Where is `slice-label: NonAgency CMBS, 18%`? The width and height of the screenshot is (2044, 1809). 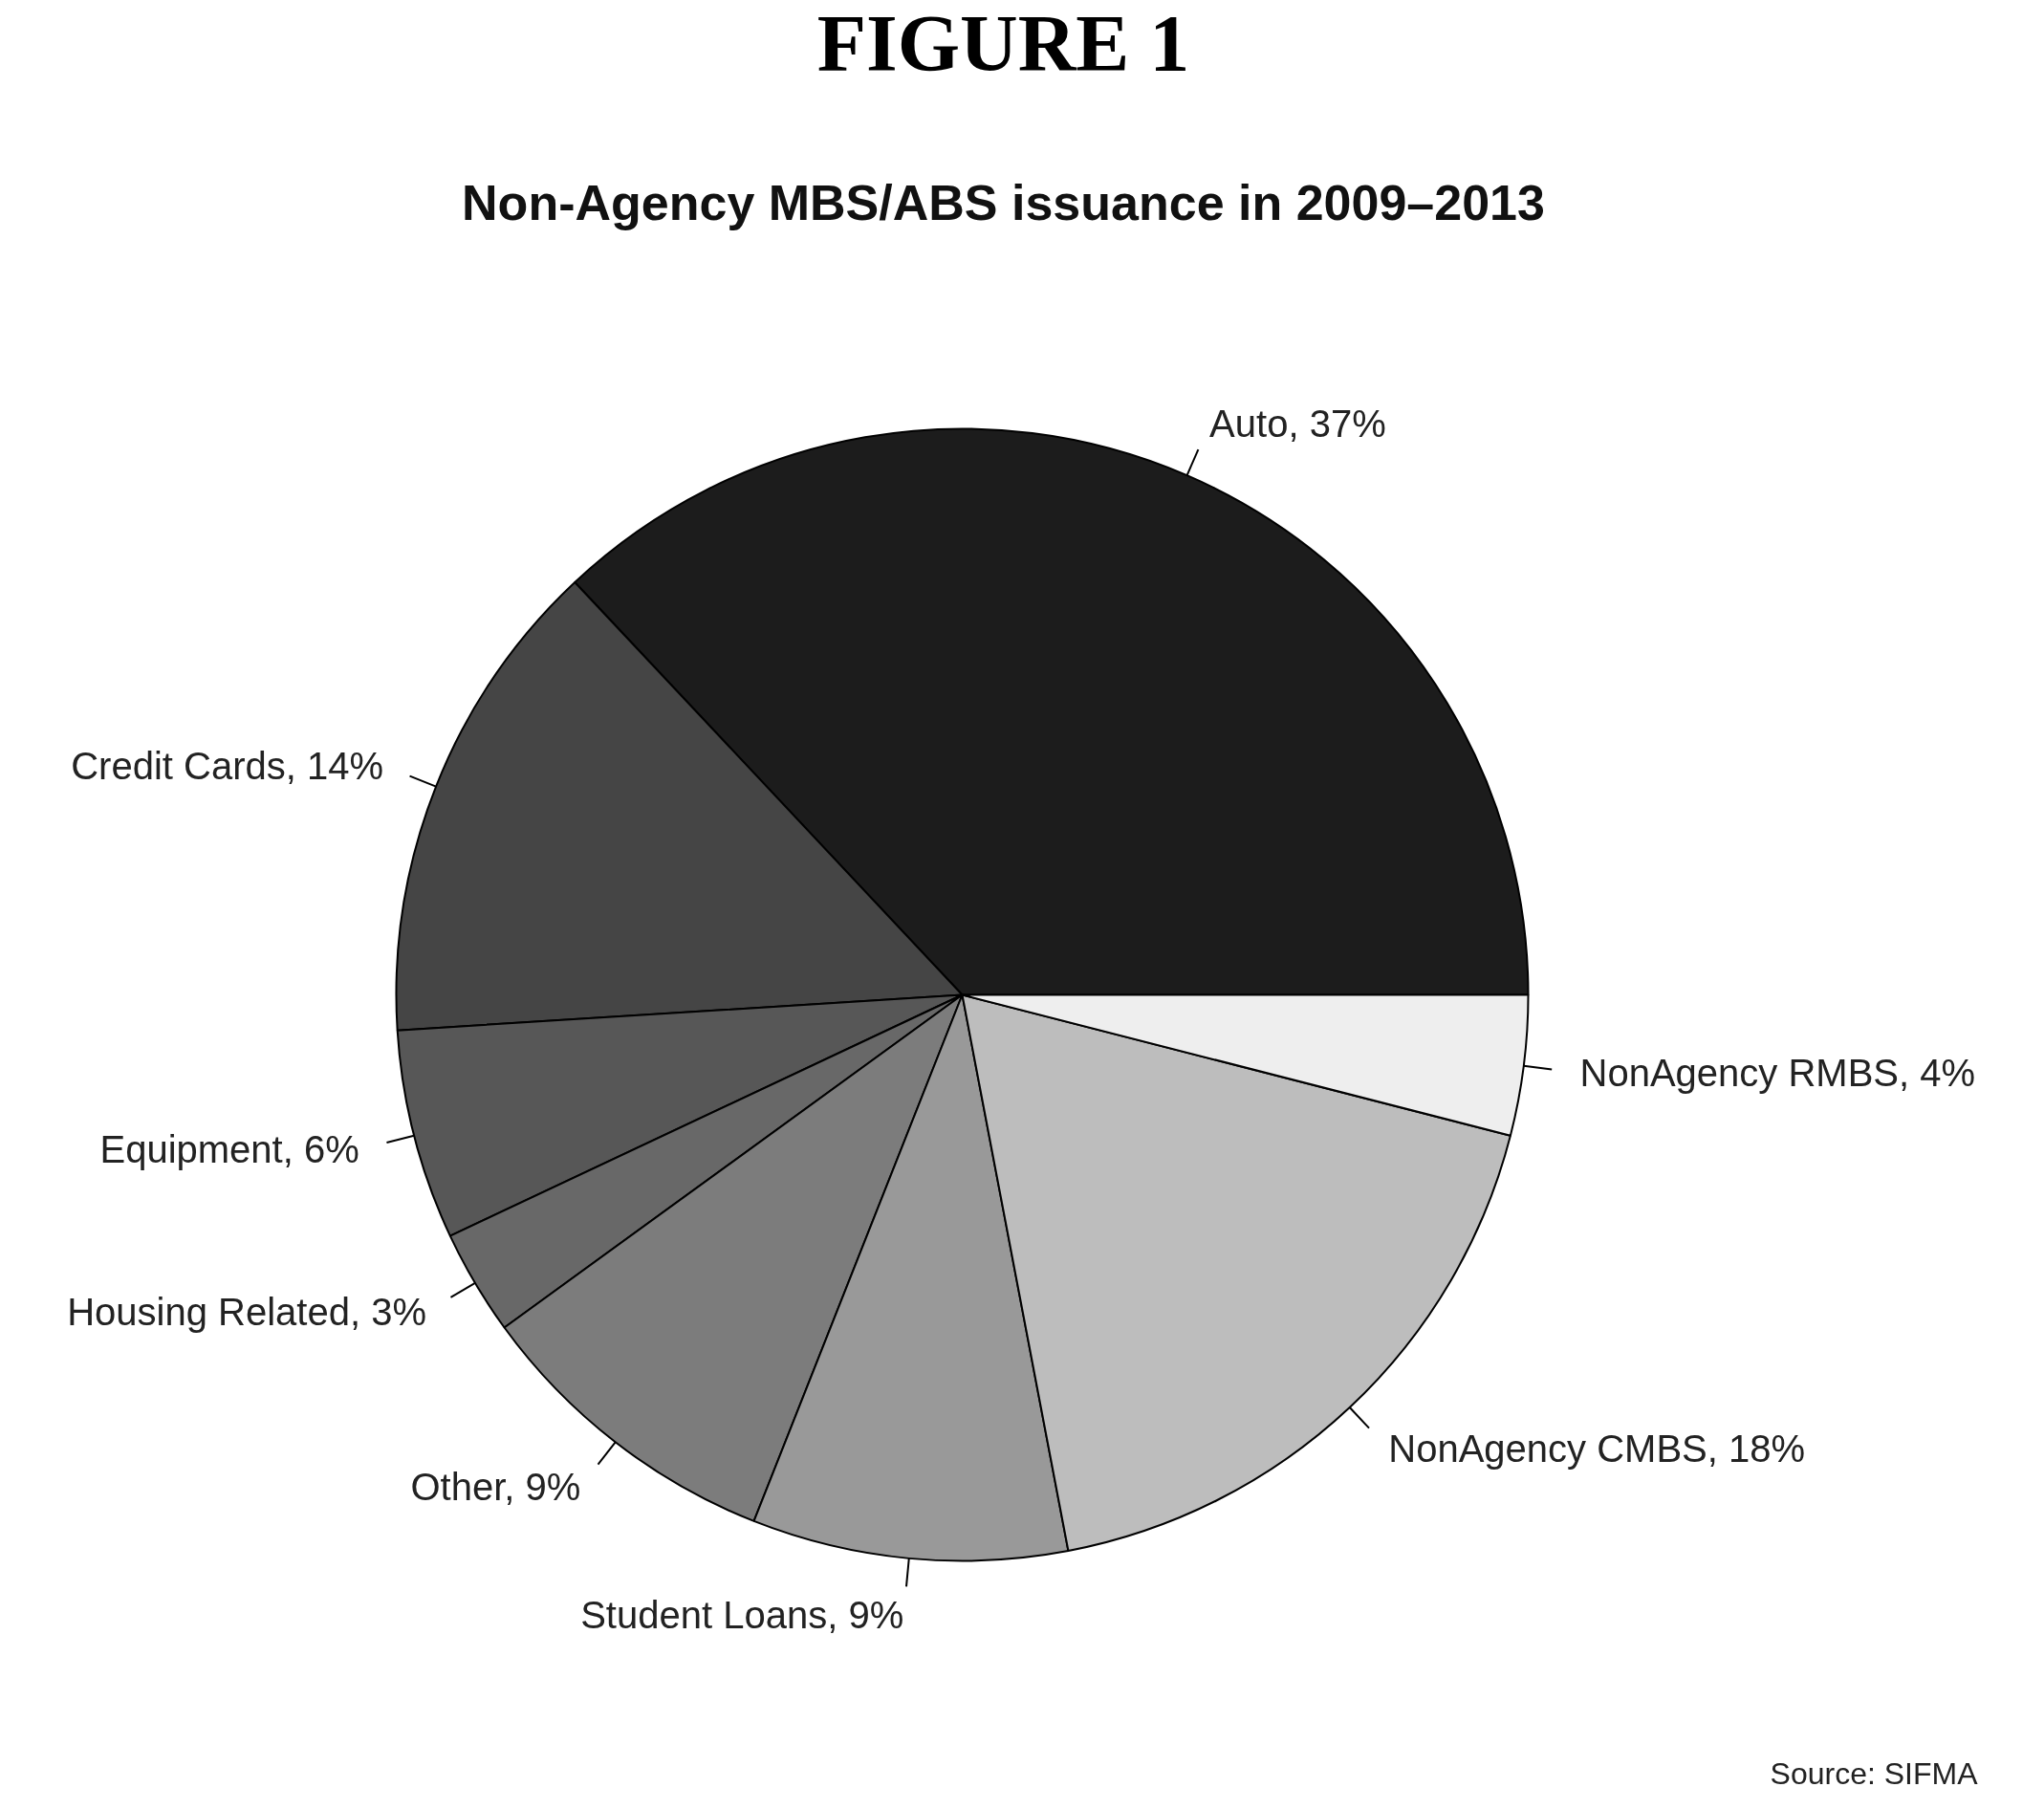
slice-label: NonAgency CMBS, 18% is located at coordinates (1597, 1449).